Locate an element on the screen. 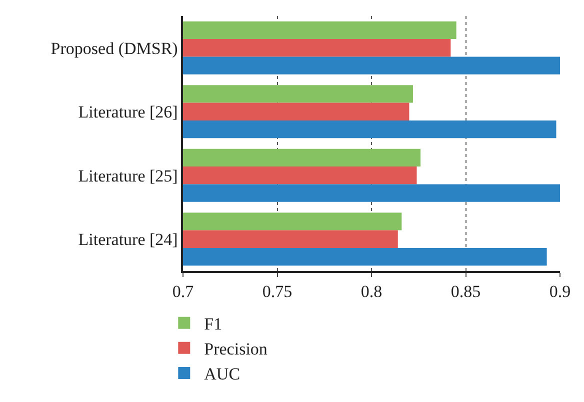 This screenshot has width=584, height=402. legend-label: AUC is located at coordinates (222, 374).